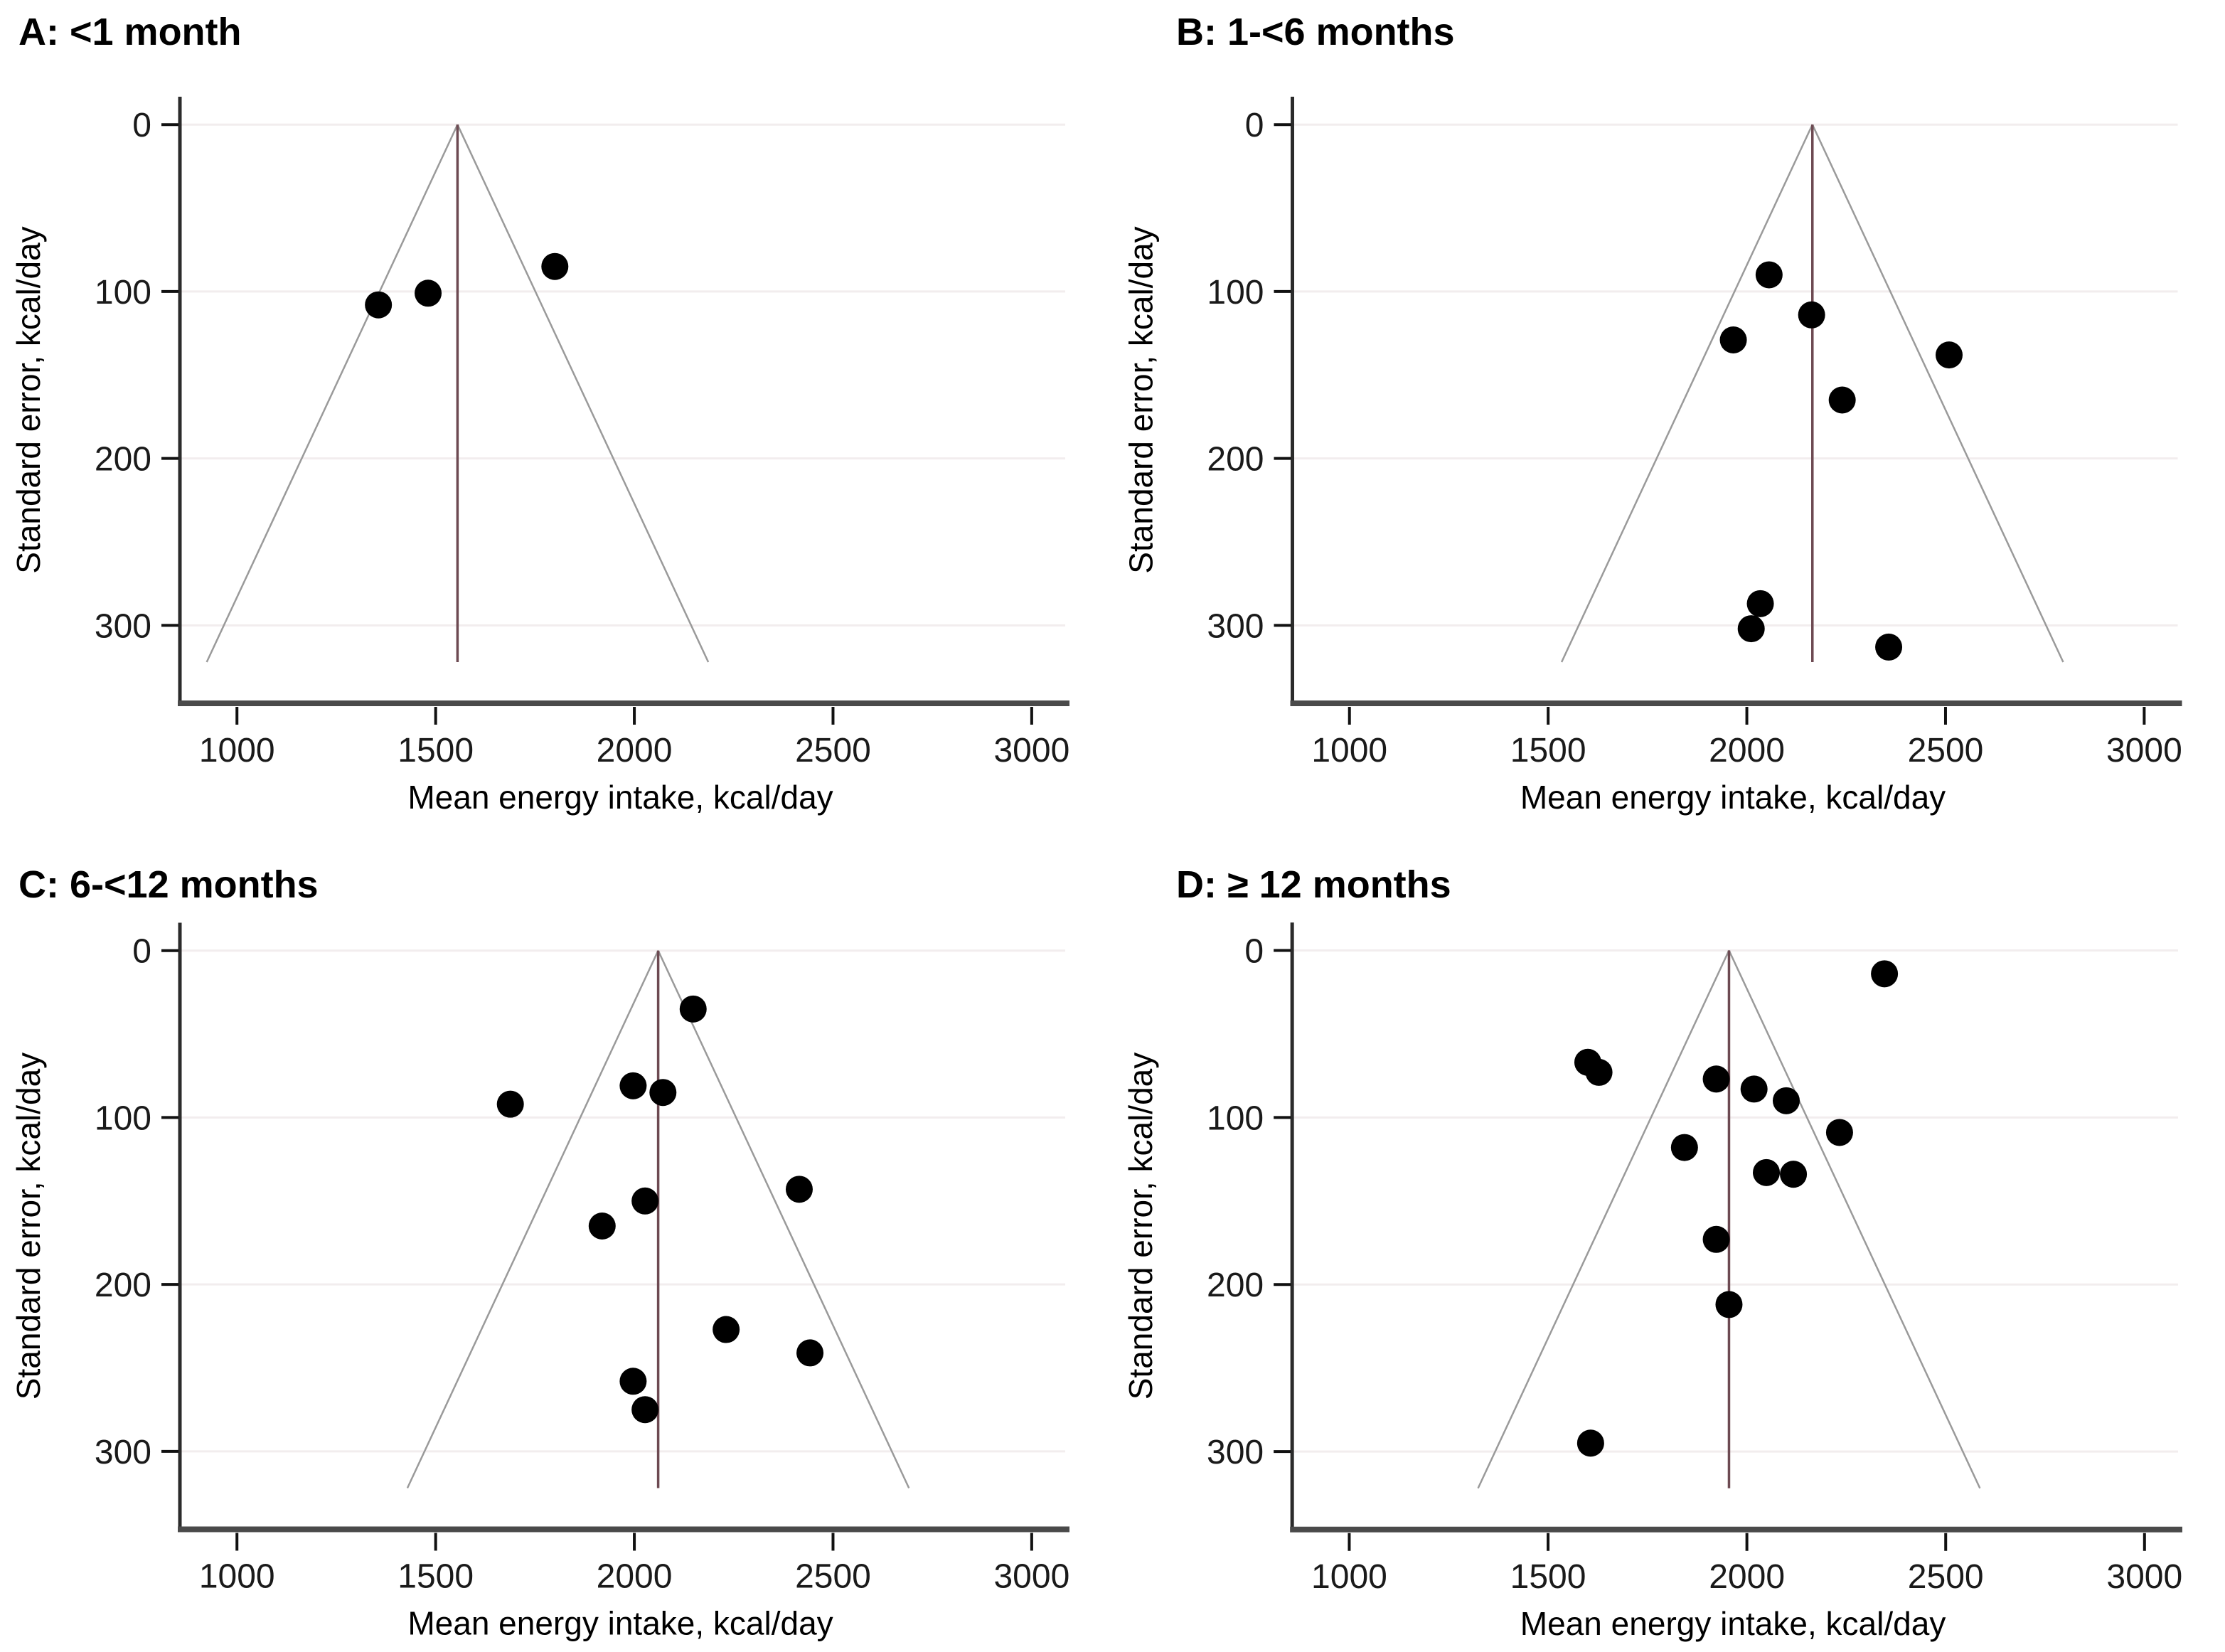 The height and width of the screenshot is (1652, 2225). Describe the element at coordinates (130, 32) in the screenshot. I see `panel-a-title: A: <1 month` at that location.